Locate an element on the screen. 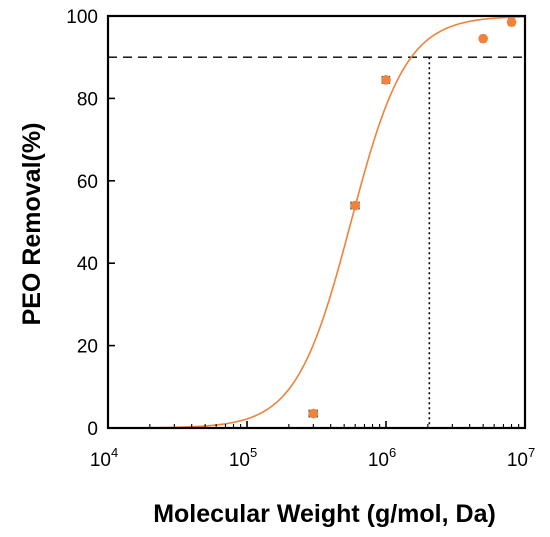  x-tick-label: 10⁵ is located at coordinates (243, 458).